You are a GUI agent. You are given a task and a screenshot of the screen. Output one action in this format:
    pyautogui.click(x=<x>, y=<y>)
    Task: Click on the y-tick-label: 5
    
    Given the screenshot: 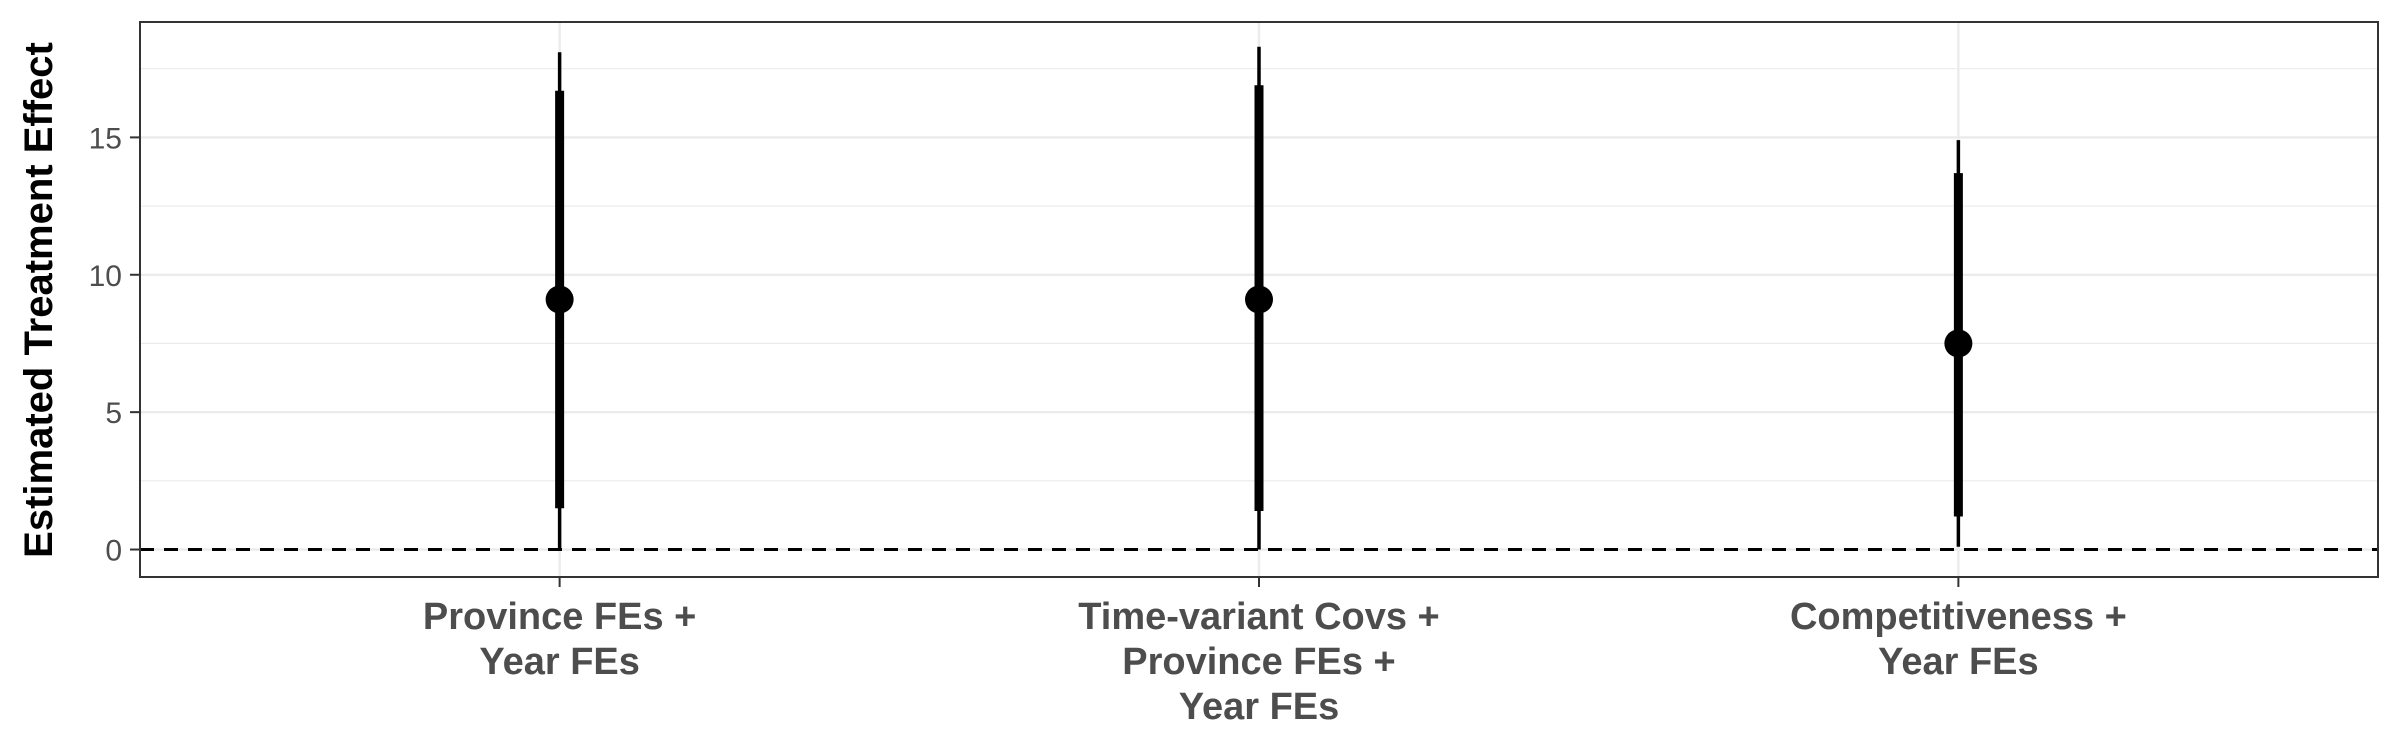 What is the action you would take?
    pyautogui.click(x=113, y=413)
    